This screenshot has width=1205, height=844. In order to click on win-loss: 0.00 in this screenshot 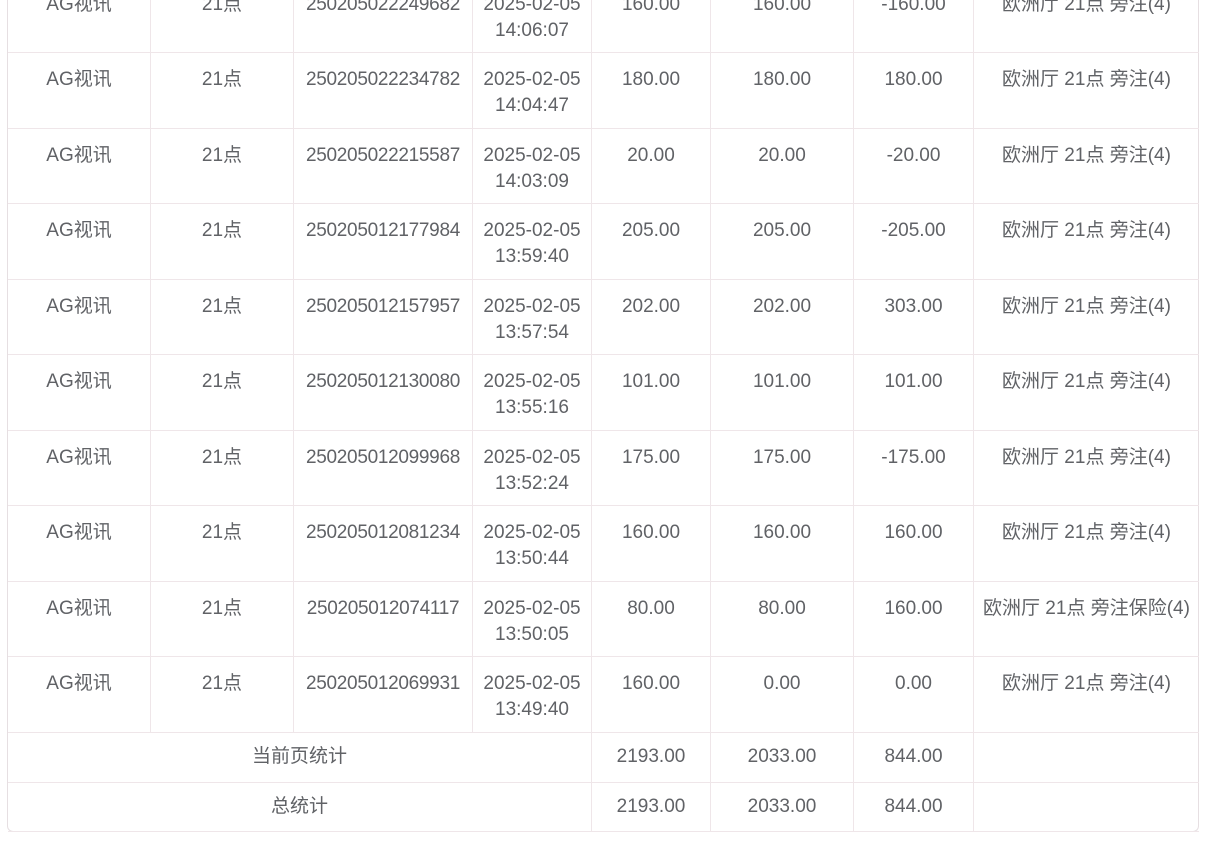, I will do `click(914, 695)`.